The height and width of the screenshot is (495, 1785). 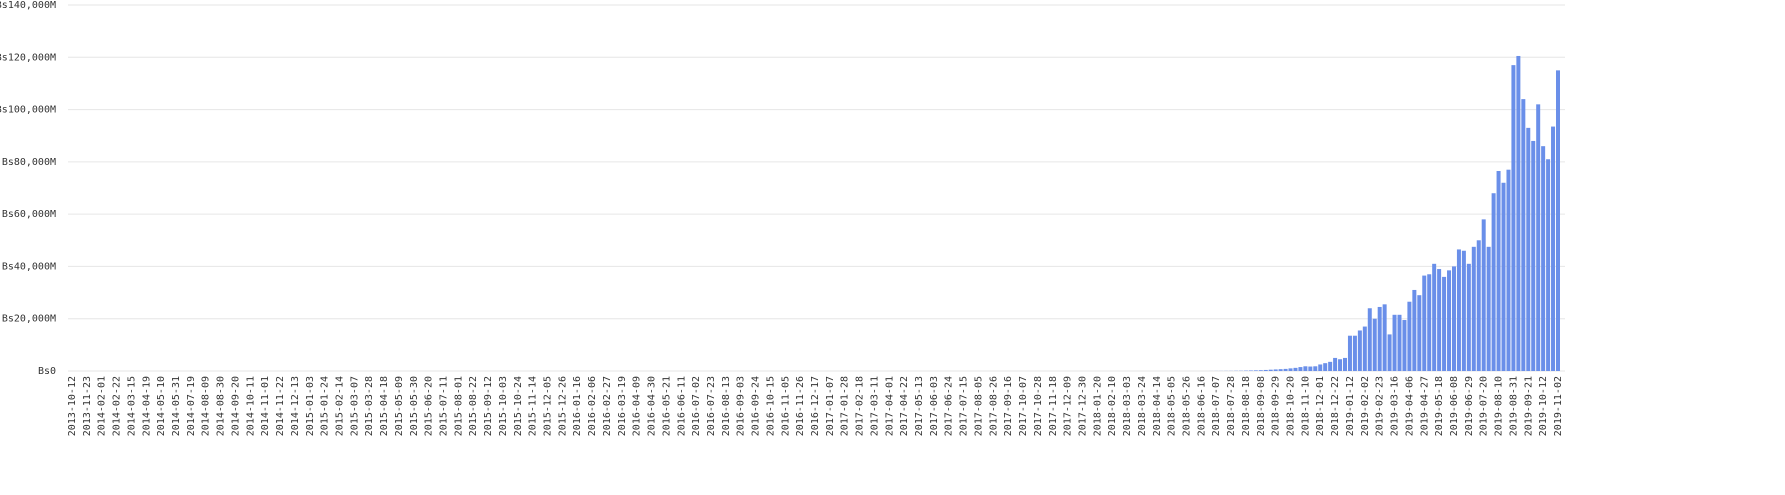 I want to click on x-tick-label: 2016-03-19, so click(x=622, y=406).